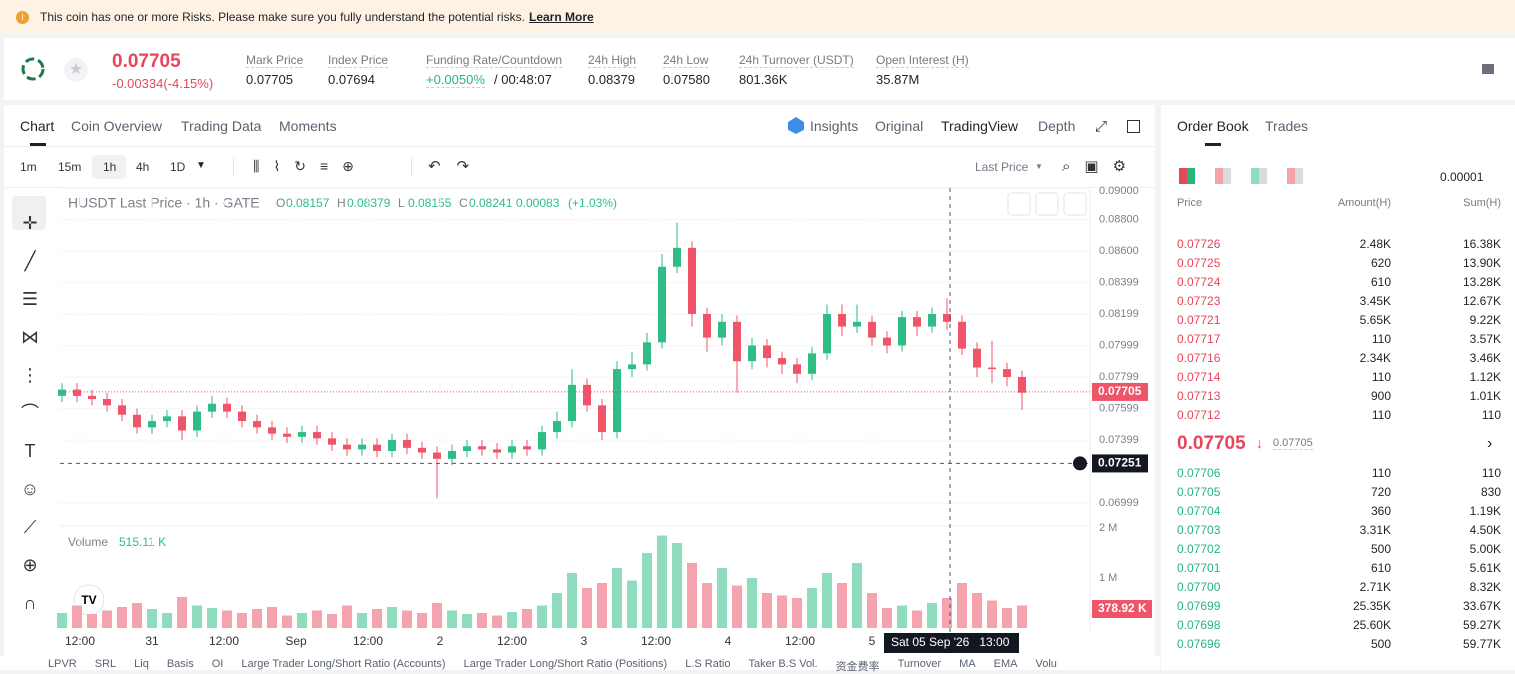 Image resolution: width=1515 pixels, height=674 pixels. I want to click on indicator: SRL, so click(105, 664).